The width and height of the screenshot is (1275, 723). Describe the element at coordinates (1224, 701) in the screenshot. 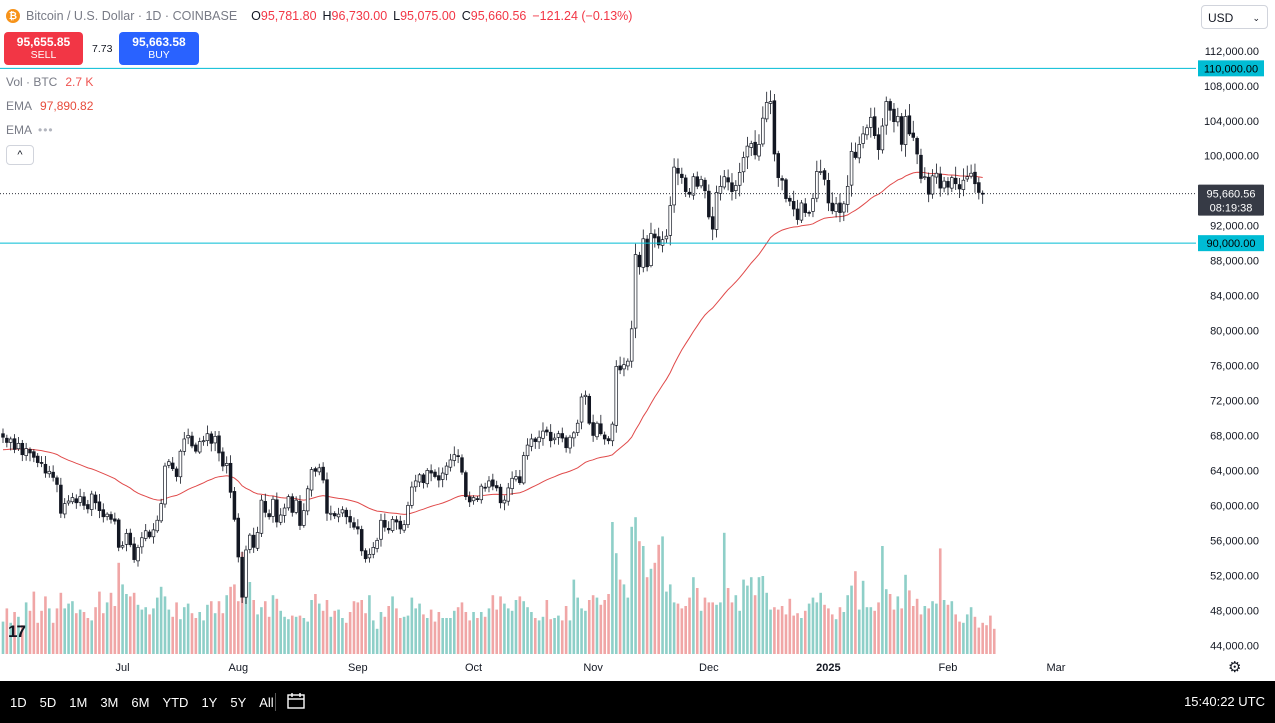

I see `utc-clock: 15:40:22 UTC` at that location.